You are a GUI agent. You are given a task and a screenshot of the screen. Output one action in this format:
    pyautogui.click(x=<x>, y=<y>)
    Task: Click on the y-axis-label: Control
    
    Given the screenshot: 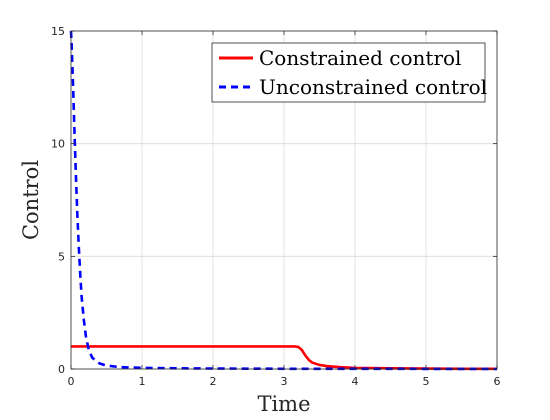 What is the action you would take?
    pyautogui.click(x=31, y=200)
    